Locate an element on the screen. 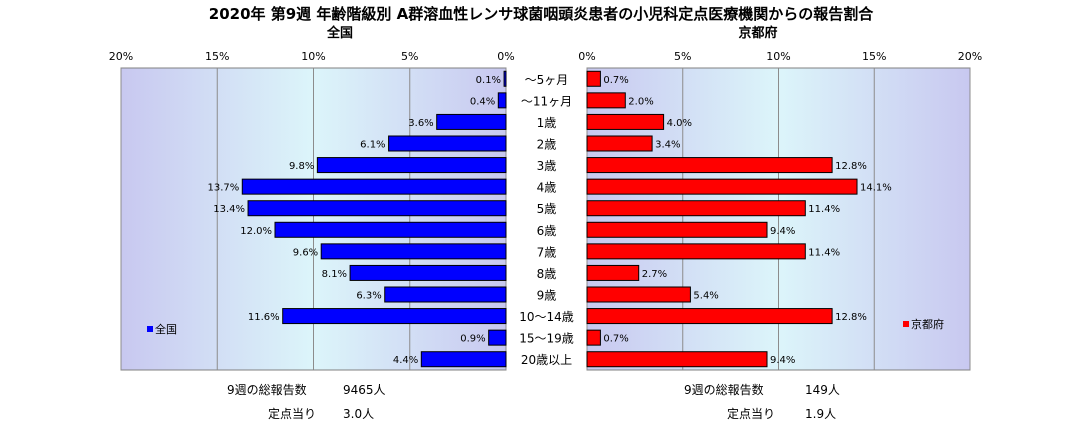 Image resolution: width=1083 pixels, height=429 pixels. kyoto-tick-label: 20% is located at coordinates (970, 56).